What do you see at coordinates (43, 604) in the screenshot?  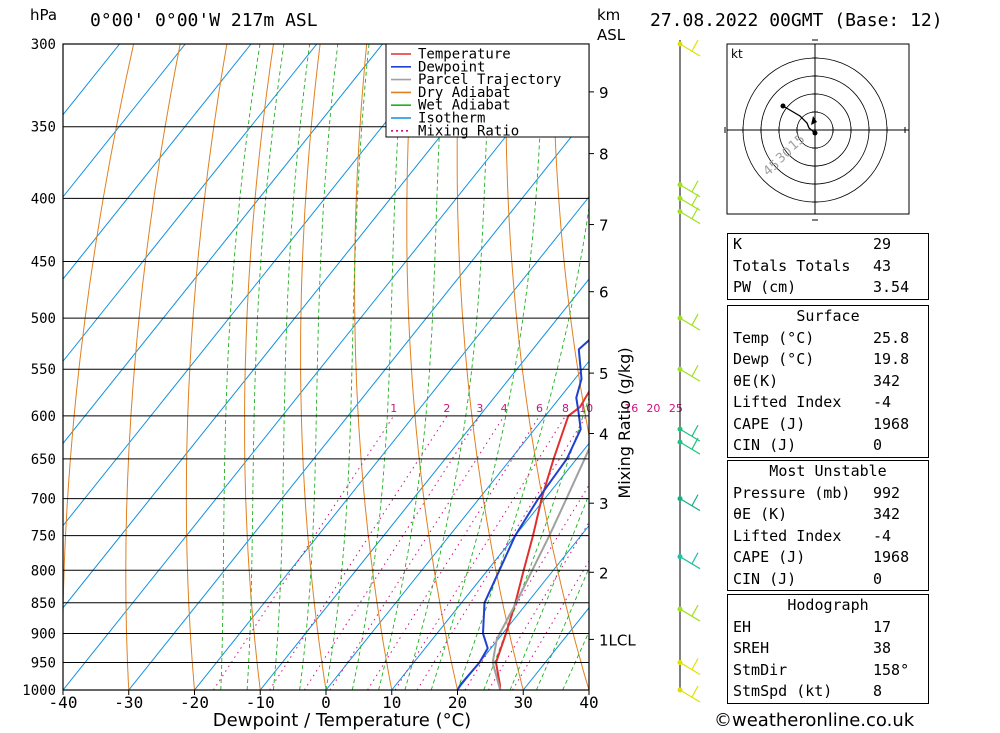 I see `pressure-tick-label: 850` at bounding box center [43, 604].